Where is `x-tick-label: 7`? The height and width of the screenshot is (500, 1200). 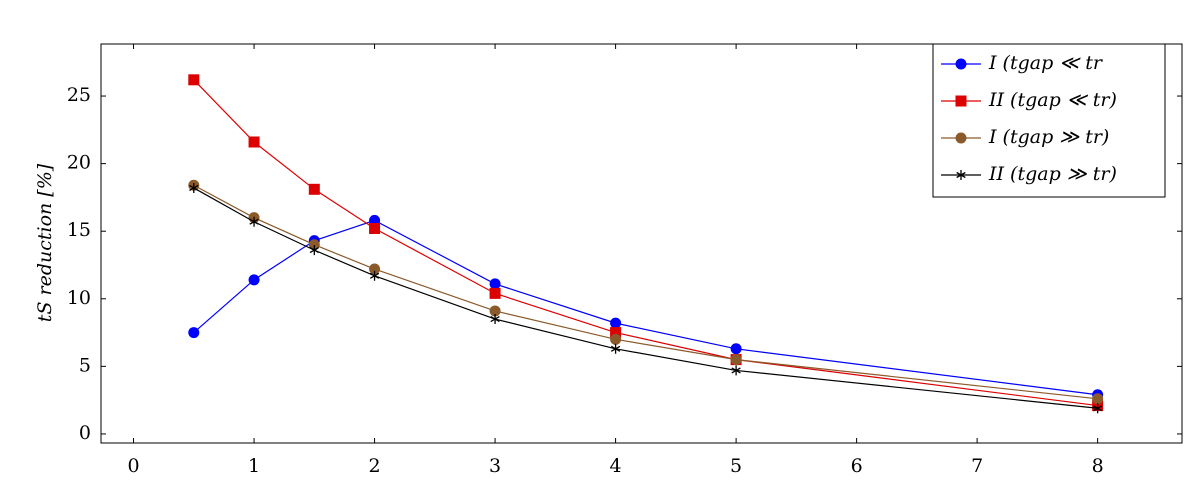 x-tick-label: 7 is located at coordinates (977, 466).